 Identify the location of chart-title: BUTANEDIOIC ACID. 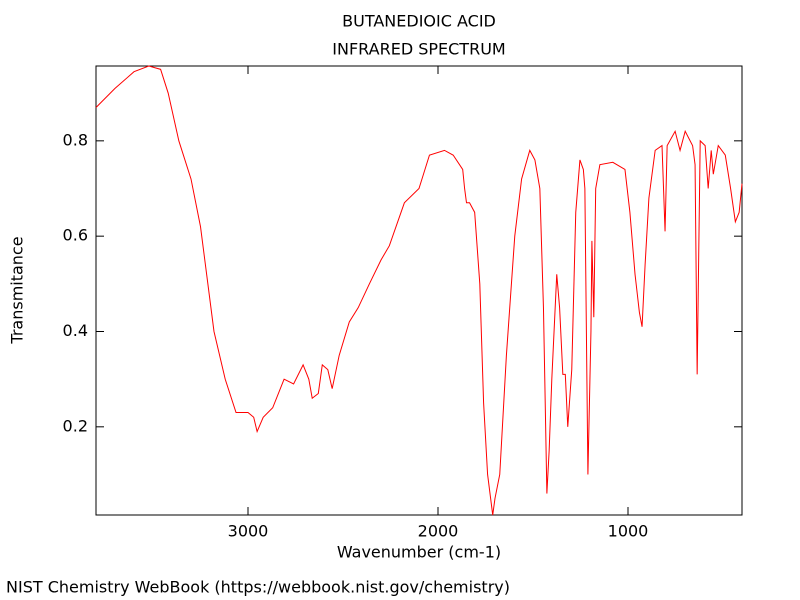
(419, 21).